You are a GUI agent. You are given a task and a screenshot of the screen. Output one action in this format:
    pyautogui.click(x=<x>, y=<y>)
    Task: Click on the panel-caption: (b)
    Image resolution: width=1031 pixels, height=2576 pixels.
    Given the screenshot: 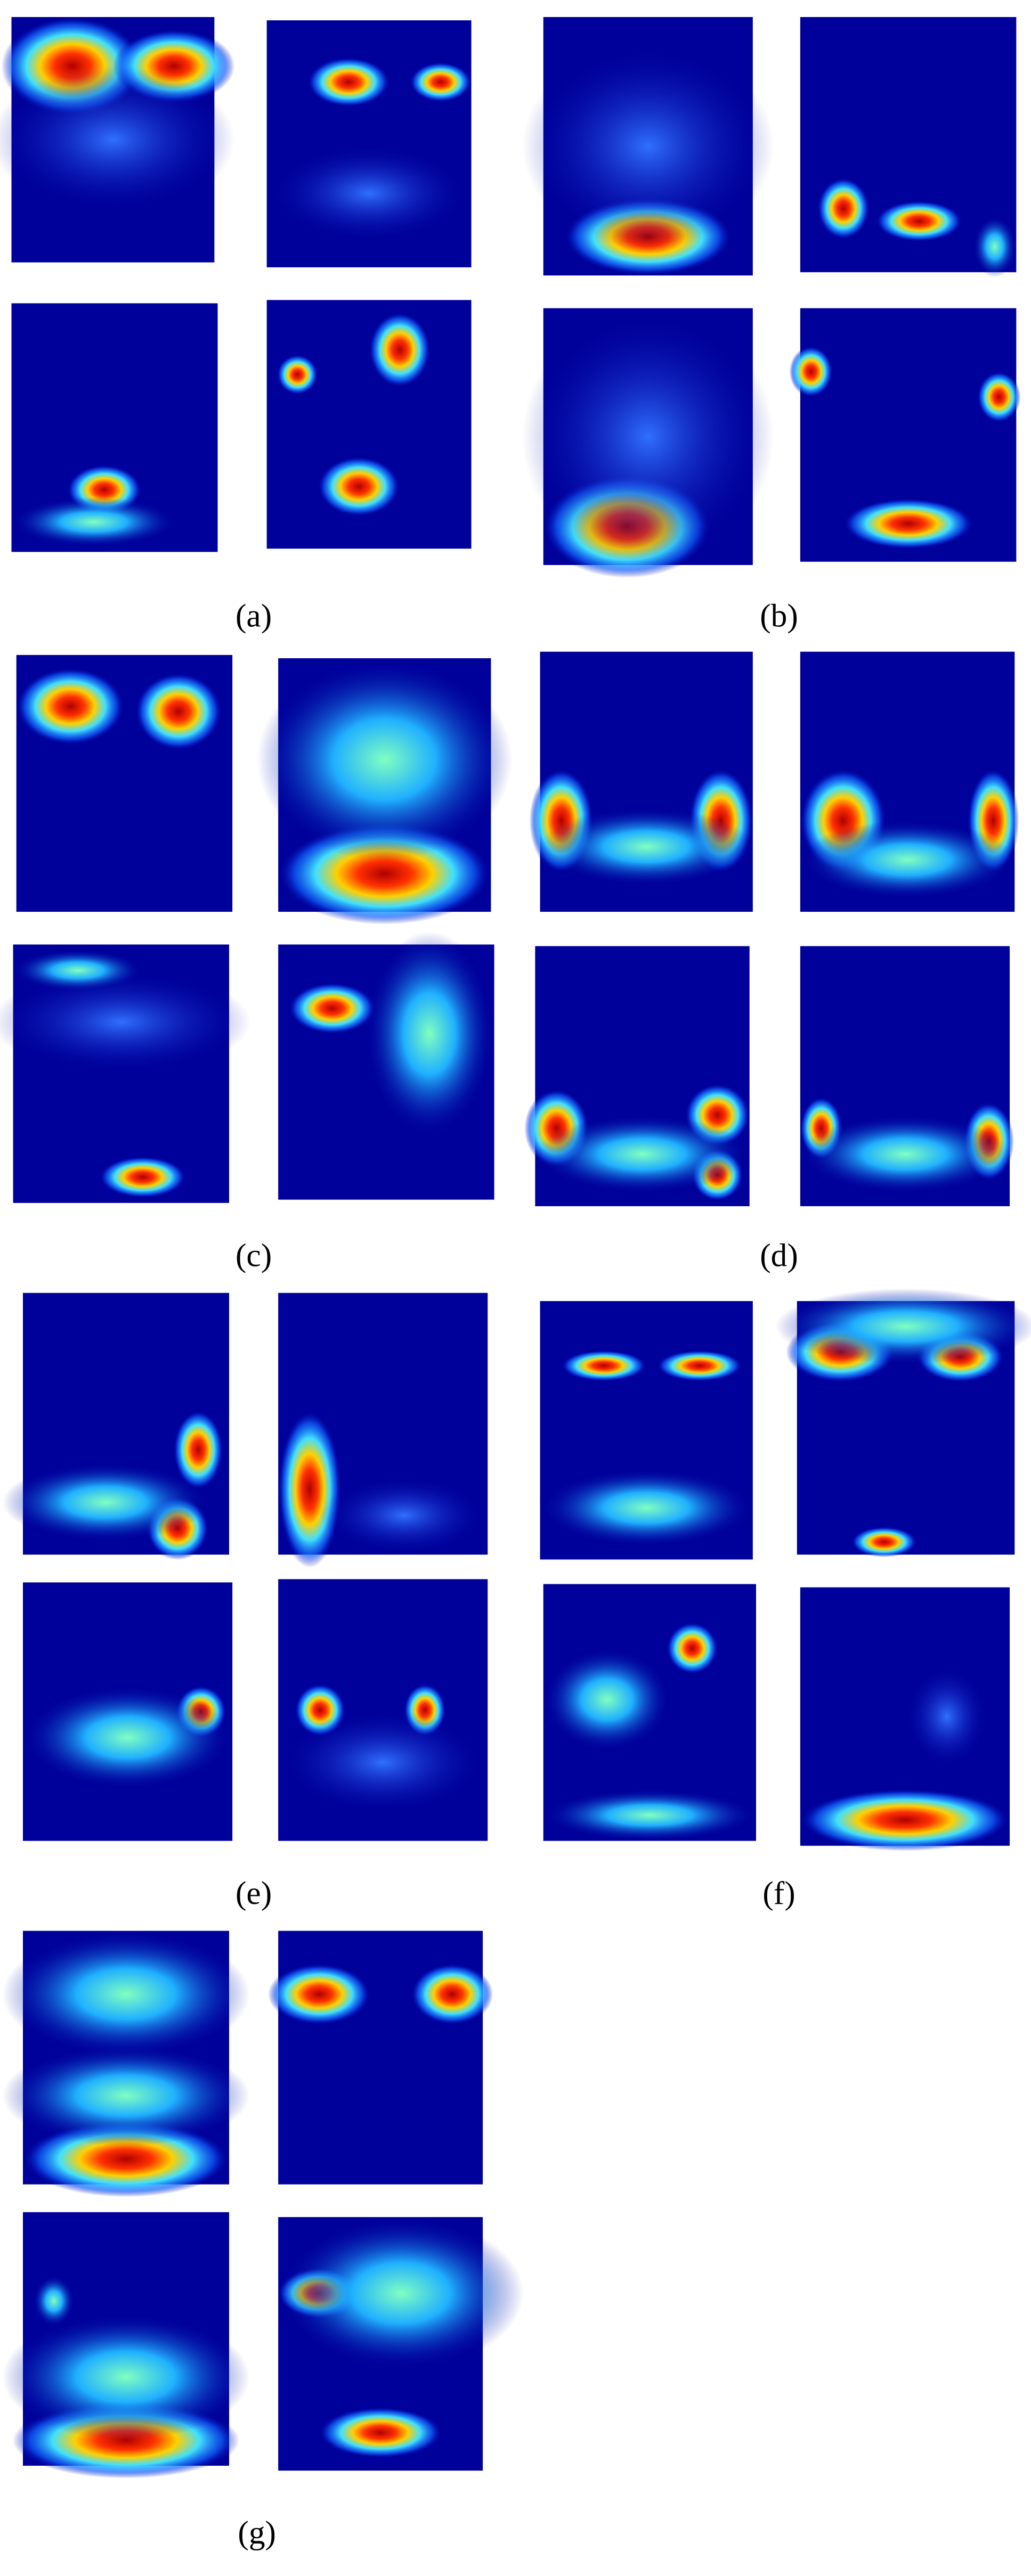 What is the action you would take?
    pyautogui.click(x=779, y=616)
    